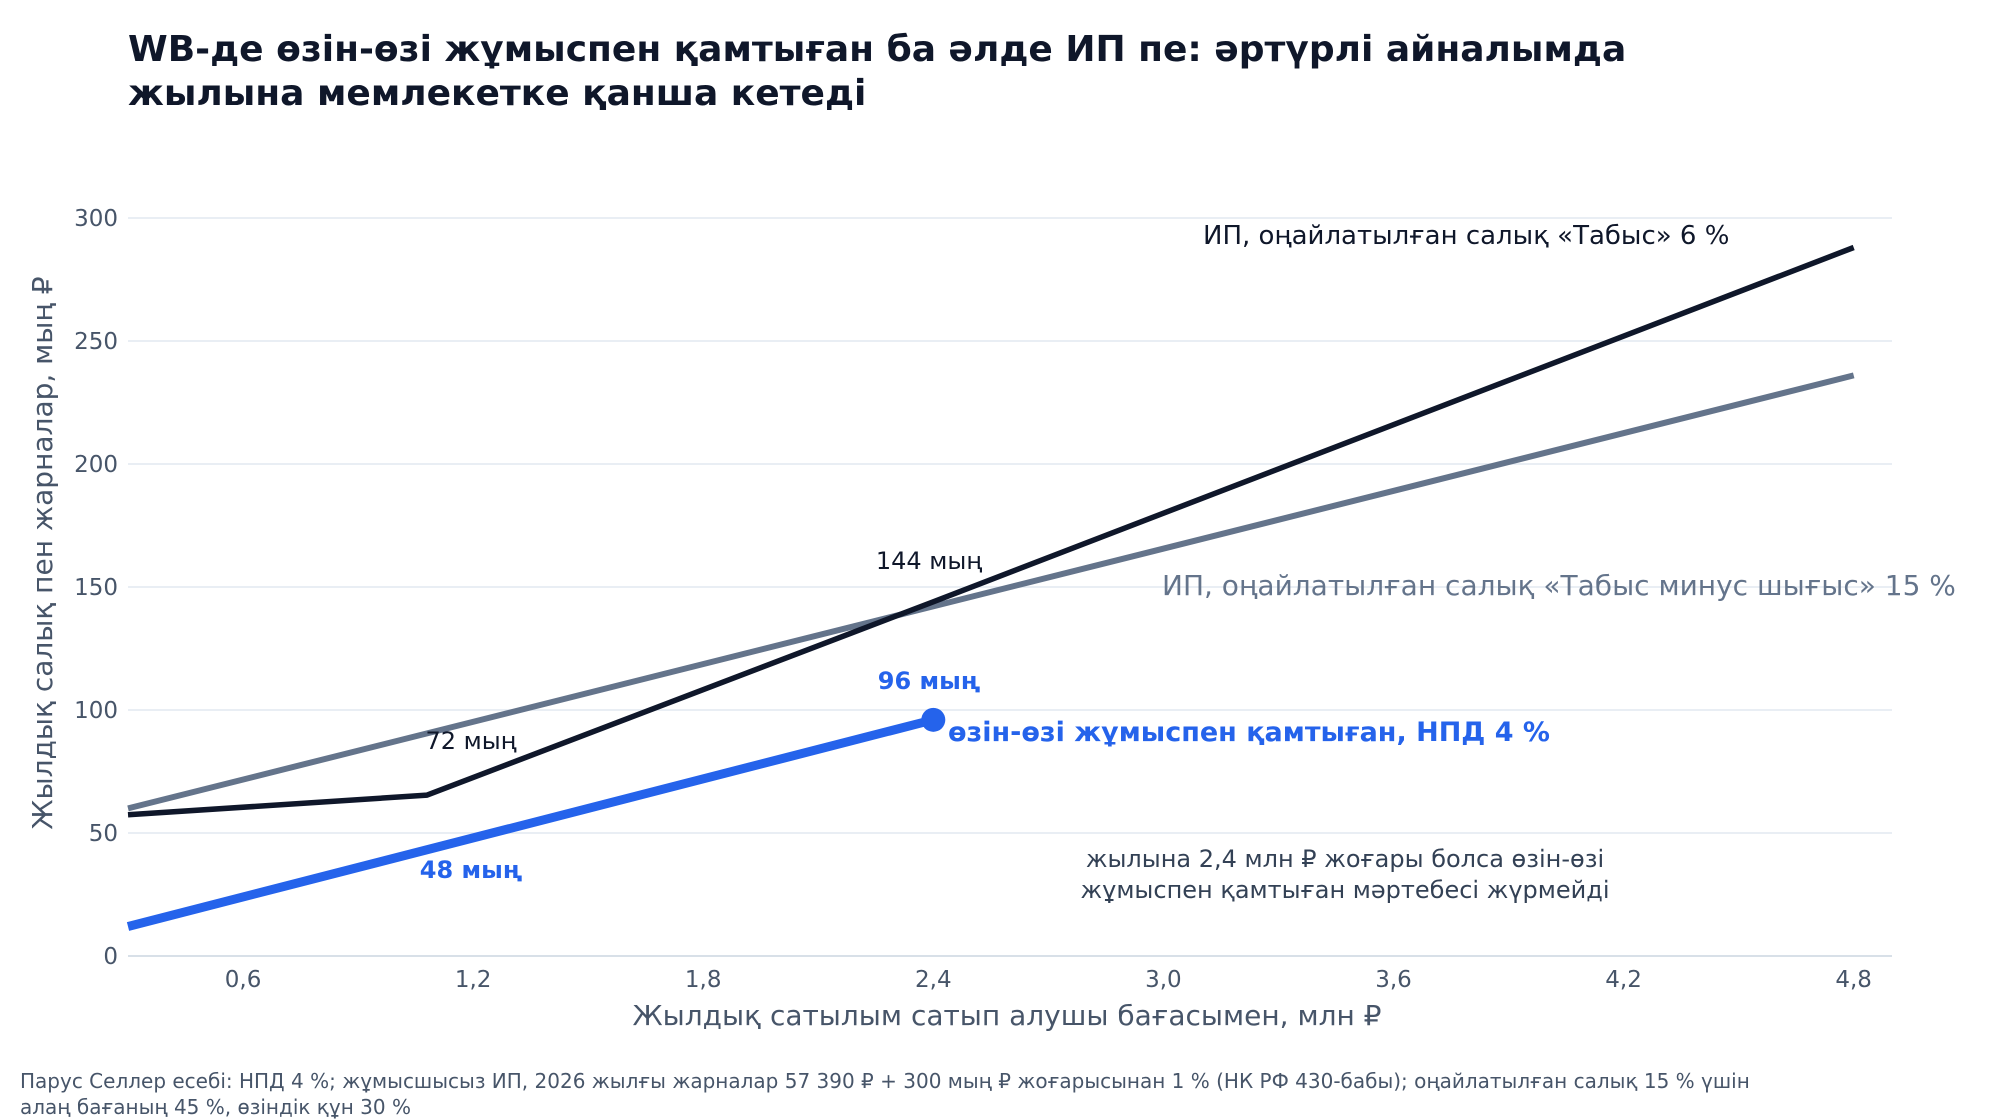  I want to click on series-label: өзін-өзі жұмыспен қамтыған, НПД 4 %, so click(1249, 732).